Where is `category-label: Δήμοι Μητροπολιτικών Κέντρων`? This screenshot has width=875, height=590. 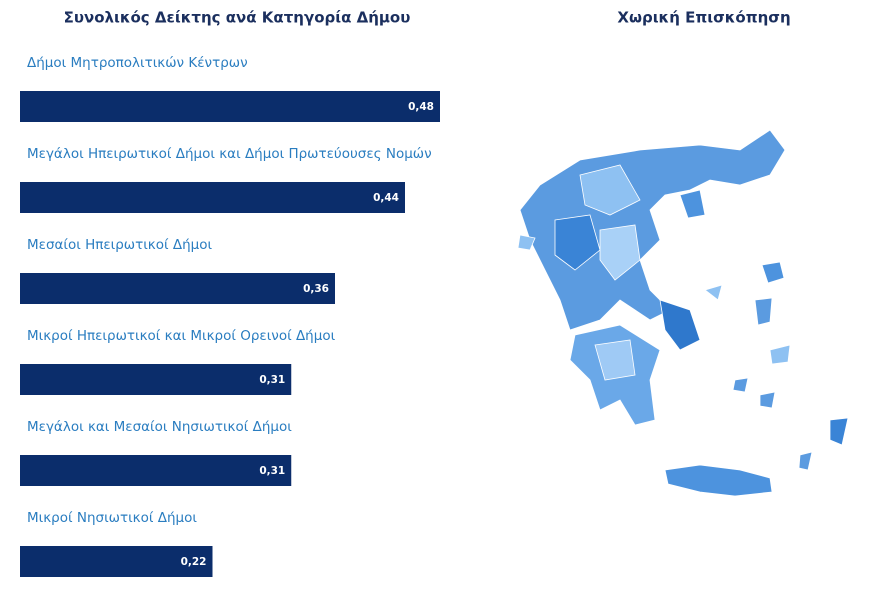 category-label: Δήμοι Μητροπολιτικών Κέντρων is located at coordinates (137, 63).